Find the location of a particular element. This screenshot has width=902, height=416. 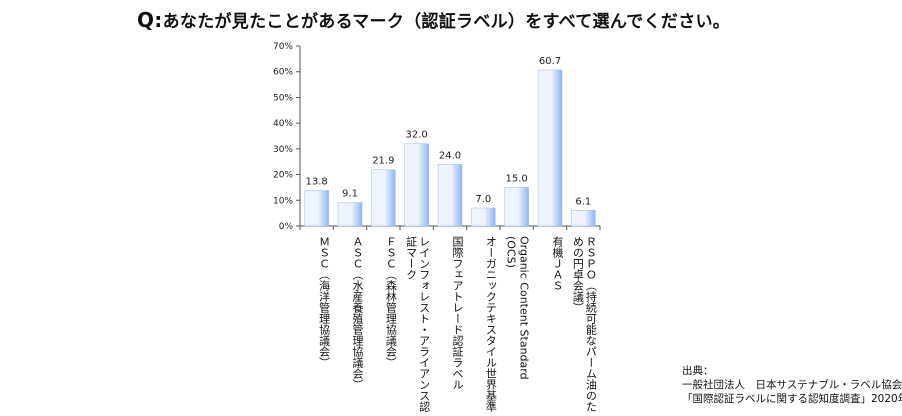

question-text: あなたが見たことがあるマーク（認証ラベル）をすべて選んでください。 is located at coordinates (446, 22).